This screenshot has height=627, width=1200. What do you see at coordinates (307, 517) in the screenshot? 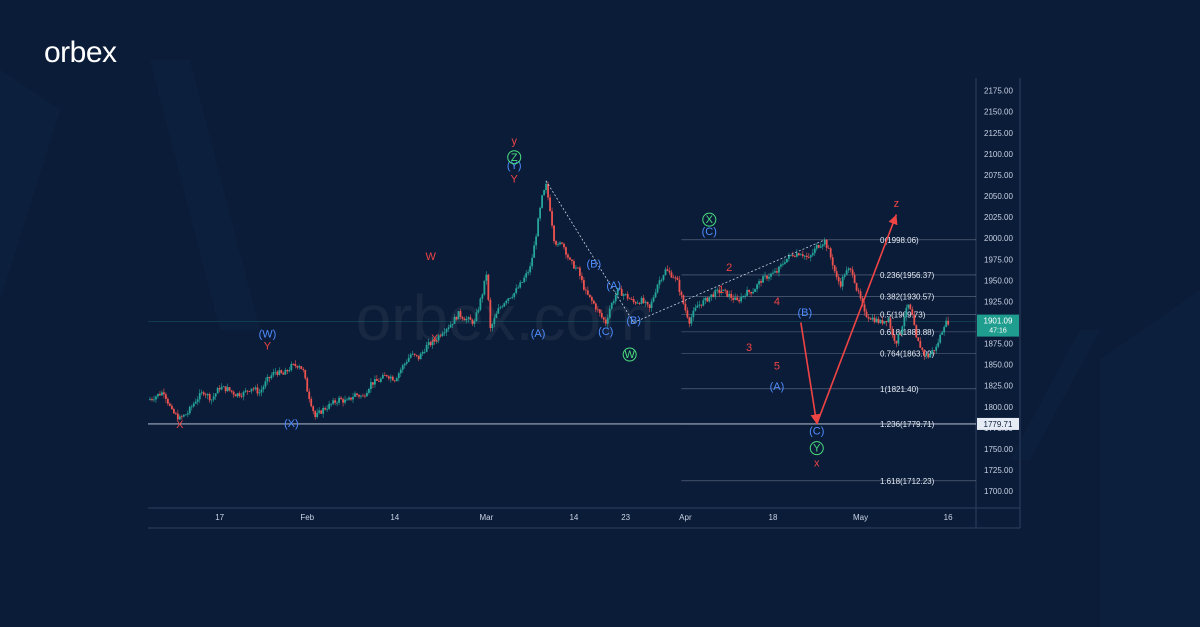
I see `x-tick-label: Feb` at bounding box center [307, 517].